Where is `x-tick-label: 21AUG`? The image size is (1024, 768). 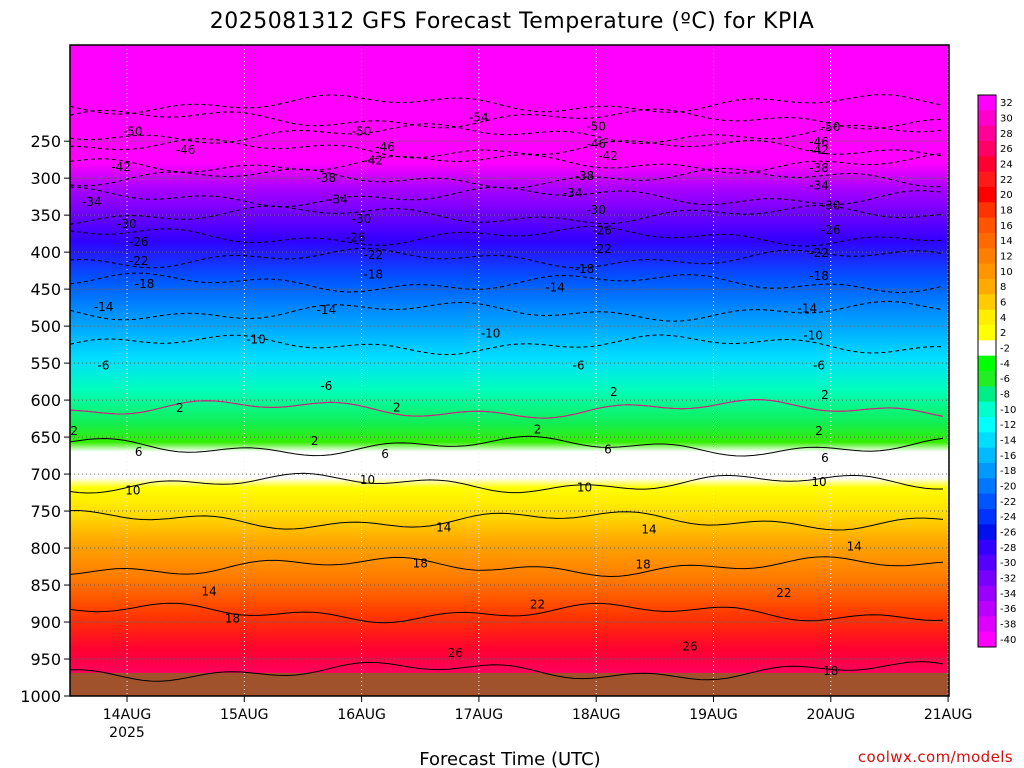 x-tick-label: 21AUG is located at coordinates (948, 715).